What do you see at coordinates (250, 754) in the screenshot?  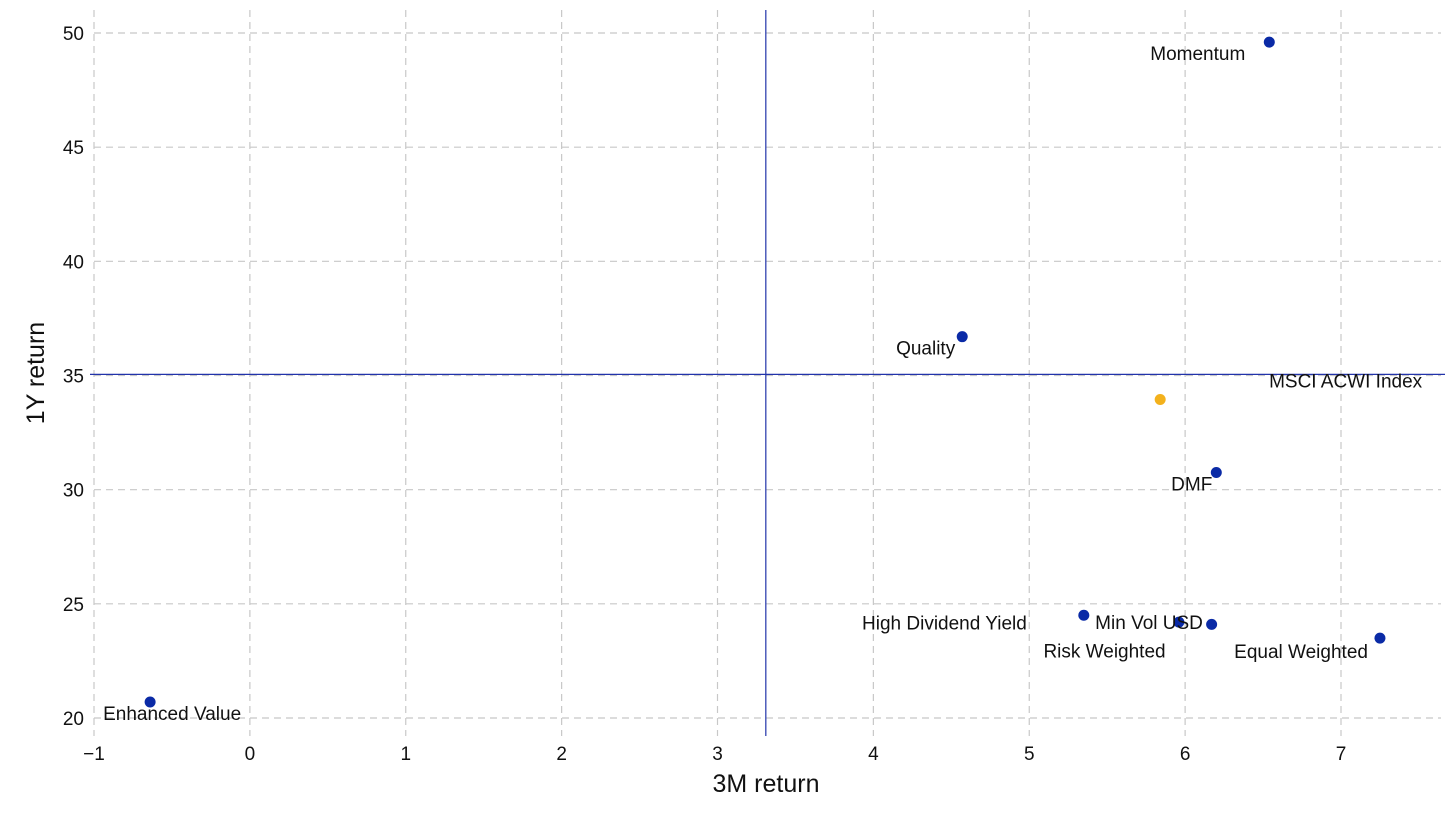 I see `x-tick-label: 0` at bounding box center [250, 754].